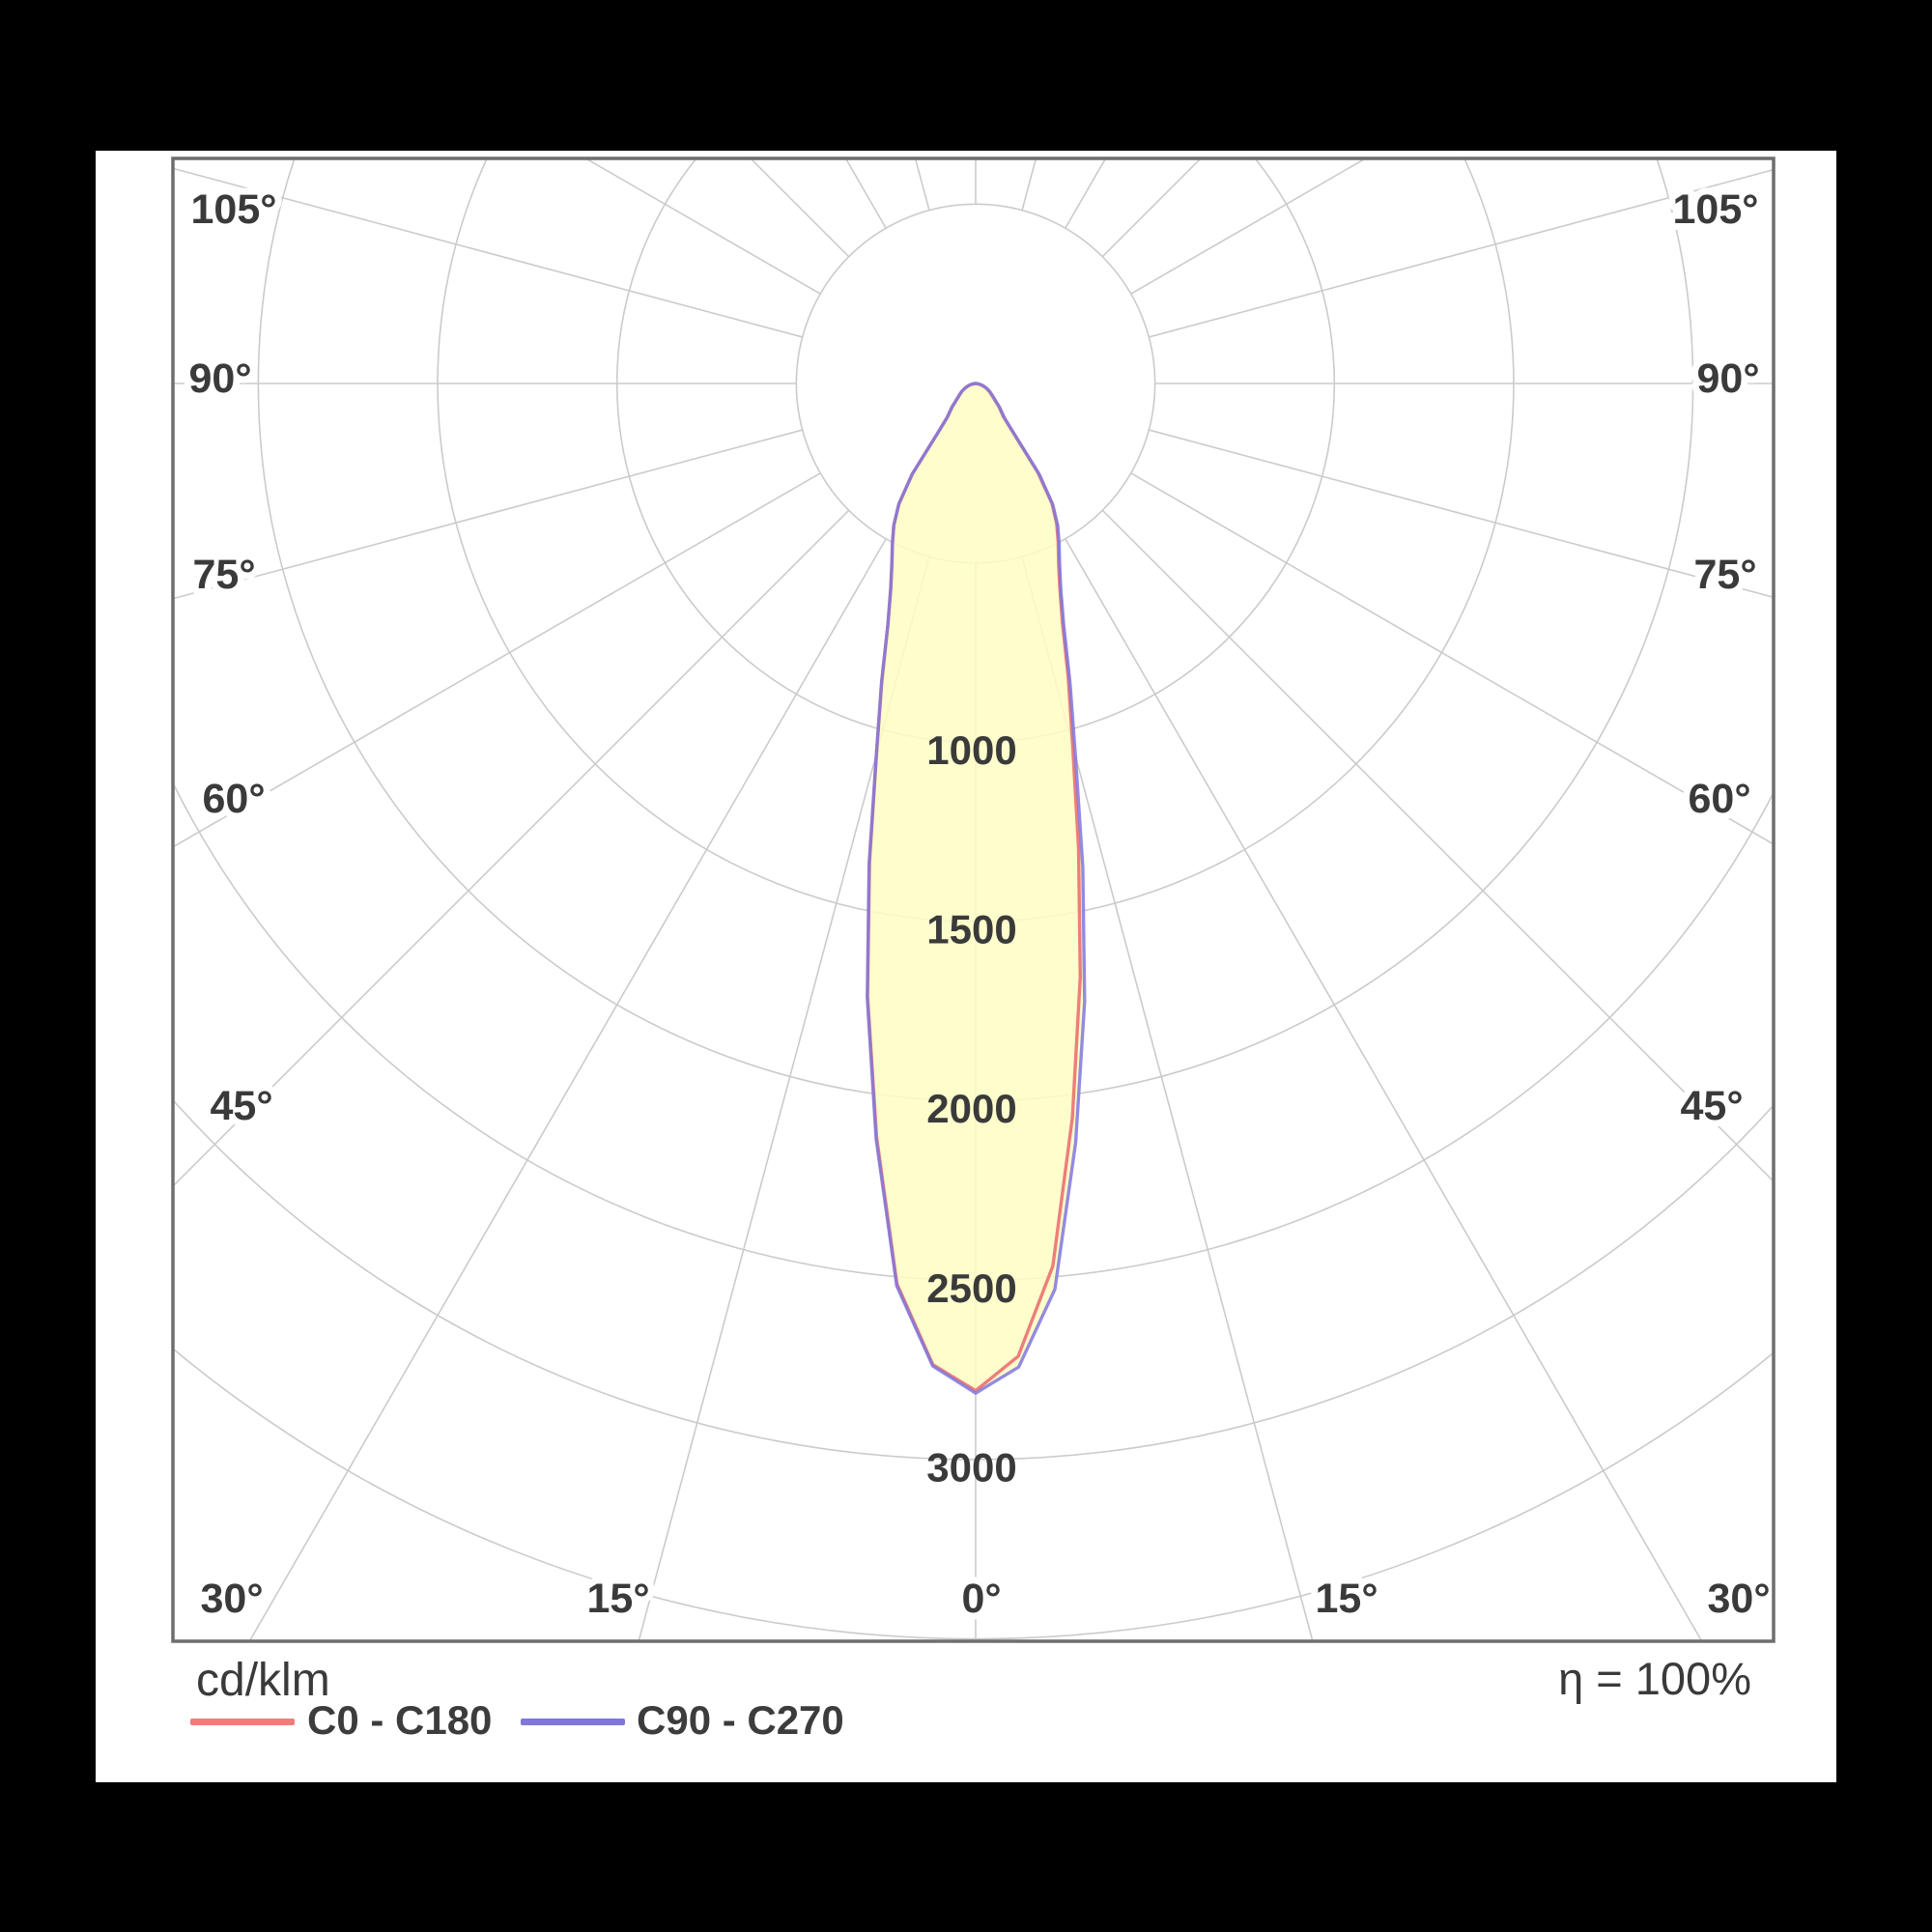 The width and height of the screenshot is (1932, 1932). I want to click on ring-label-2500: 2500, so click(971, 1288).